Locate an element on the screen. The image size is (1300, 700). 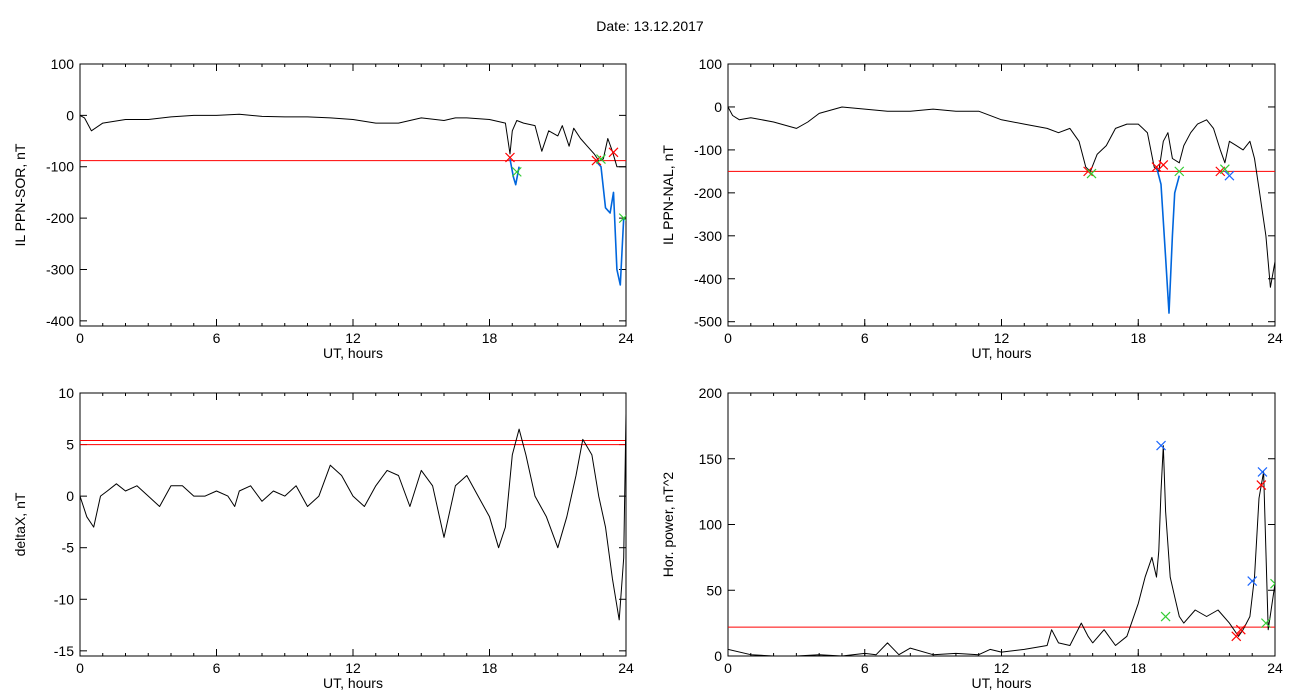
y-tick-label: 200 is located at coordinates (711, 393).